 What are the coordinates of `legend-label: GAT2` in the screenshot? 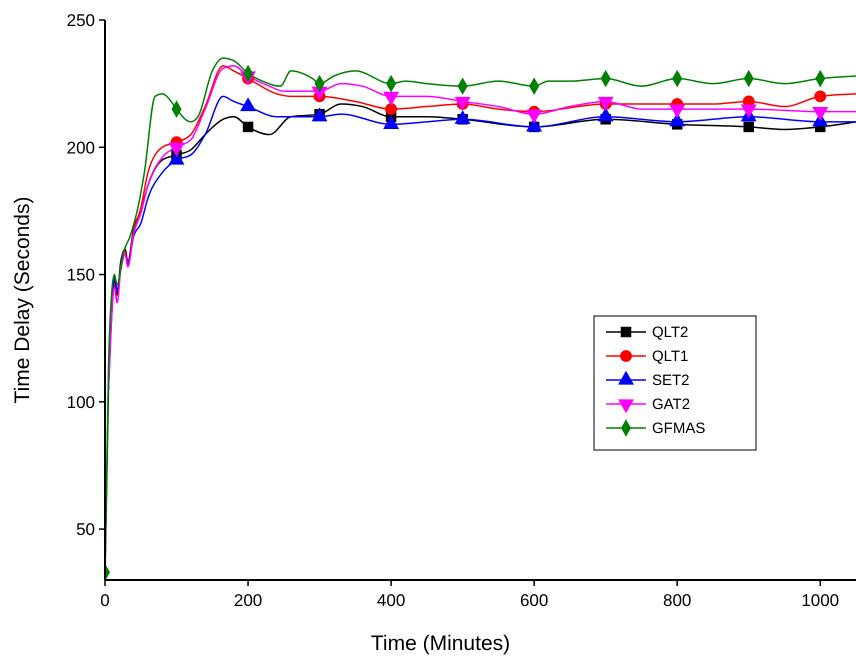 It's located at (671, 404).